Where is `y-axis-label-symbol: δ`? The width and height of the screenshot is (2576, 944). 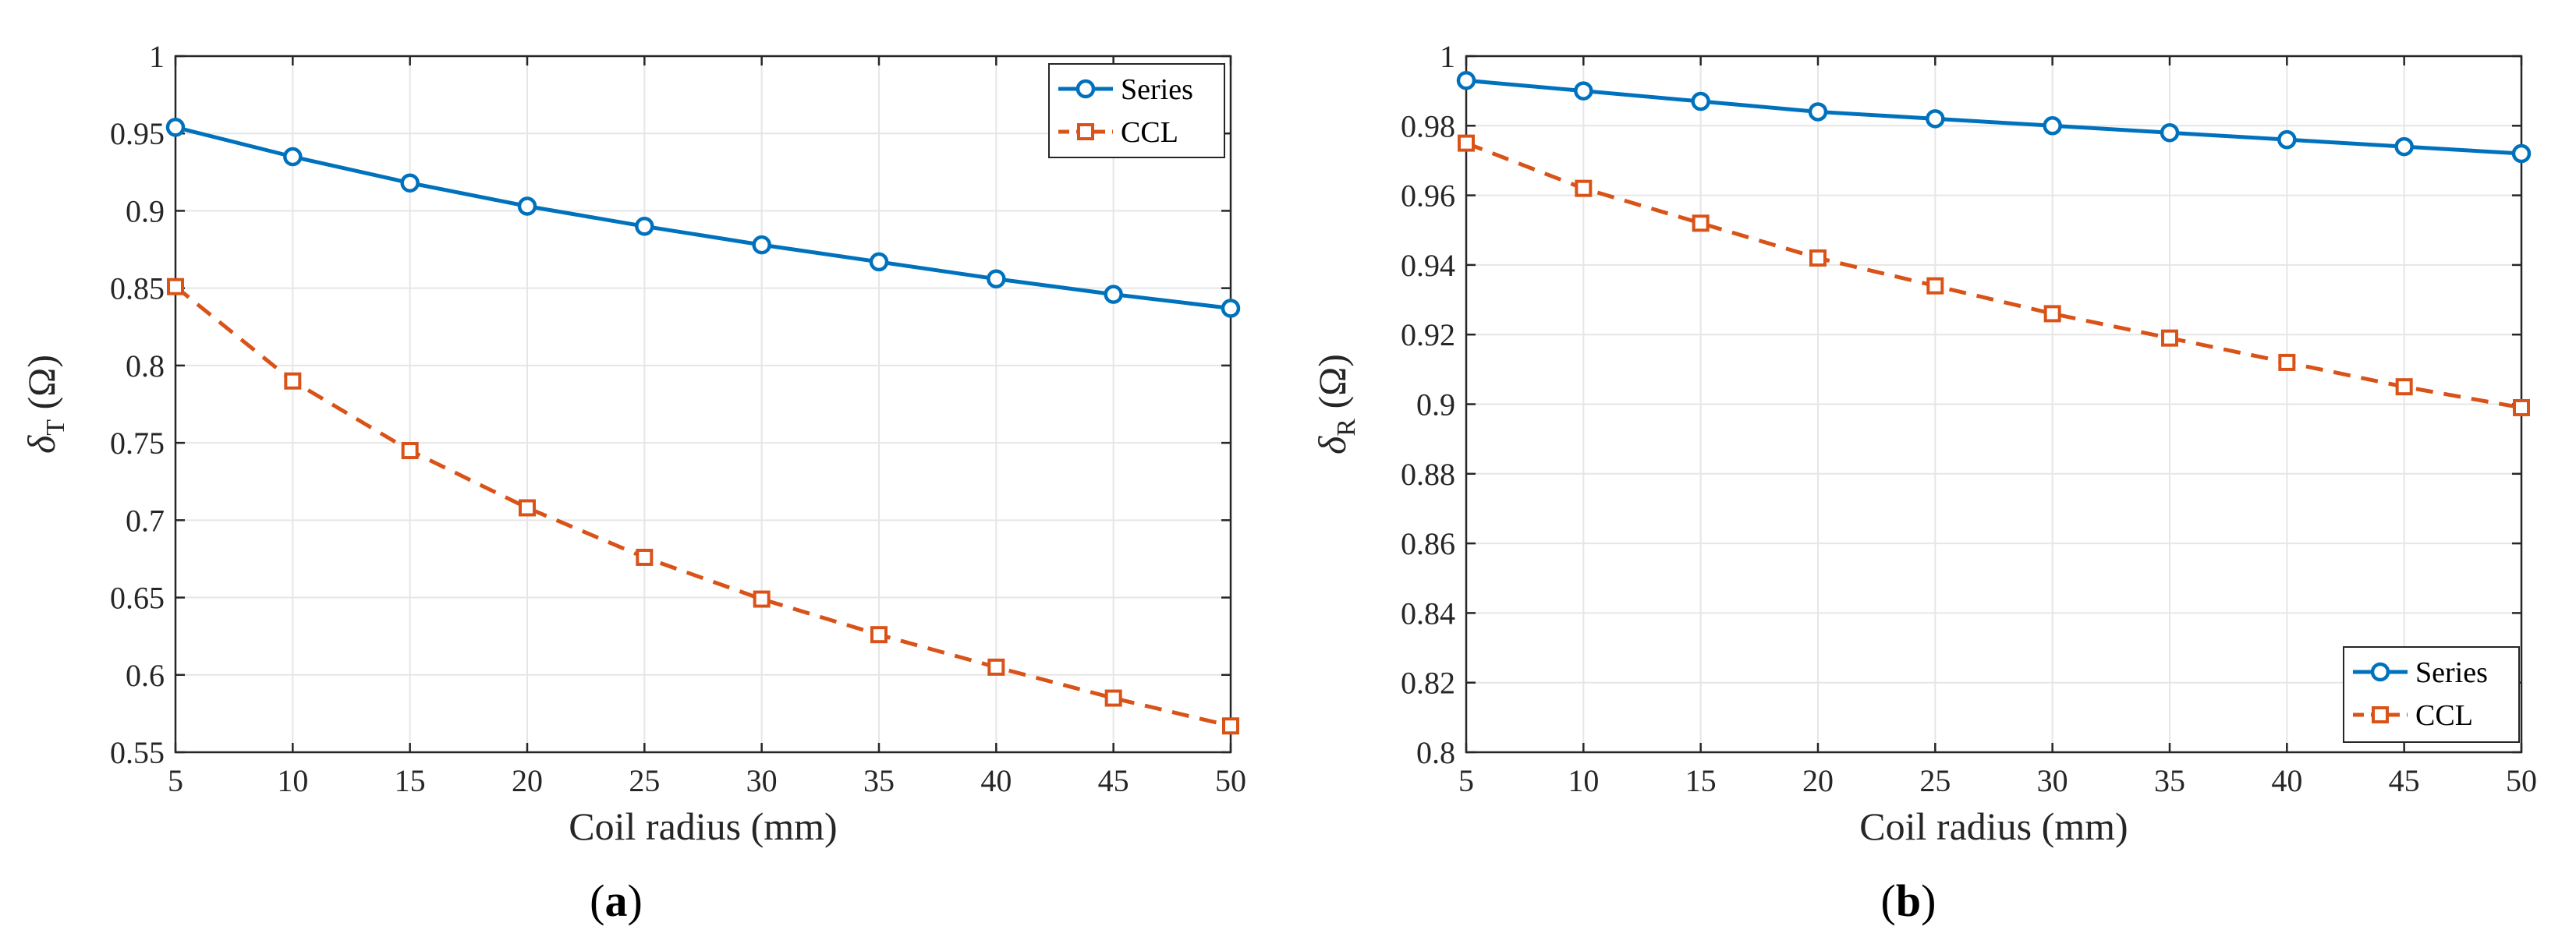
y-axis-label-symbol: δ is located at coordinates (41, 444).